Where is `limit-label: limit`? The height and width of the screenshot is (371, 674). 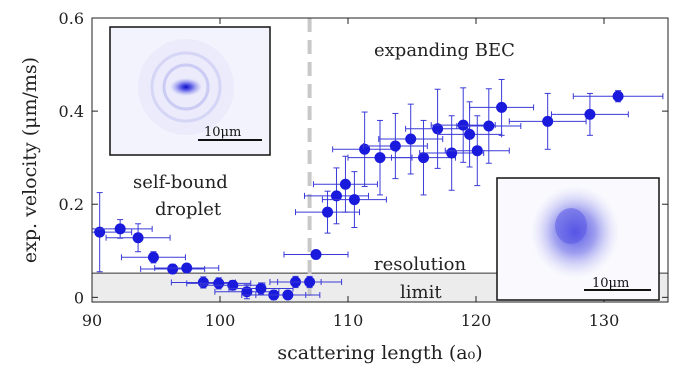 limit-label: limit is located at coordinates (421, 292).